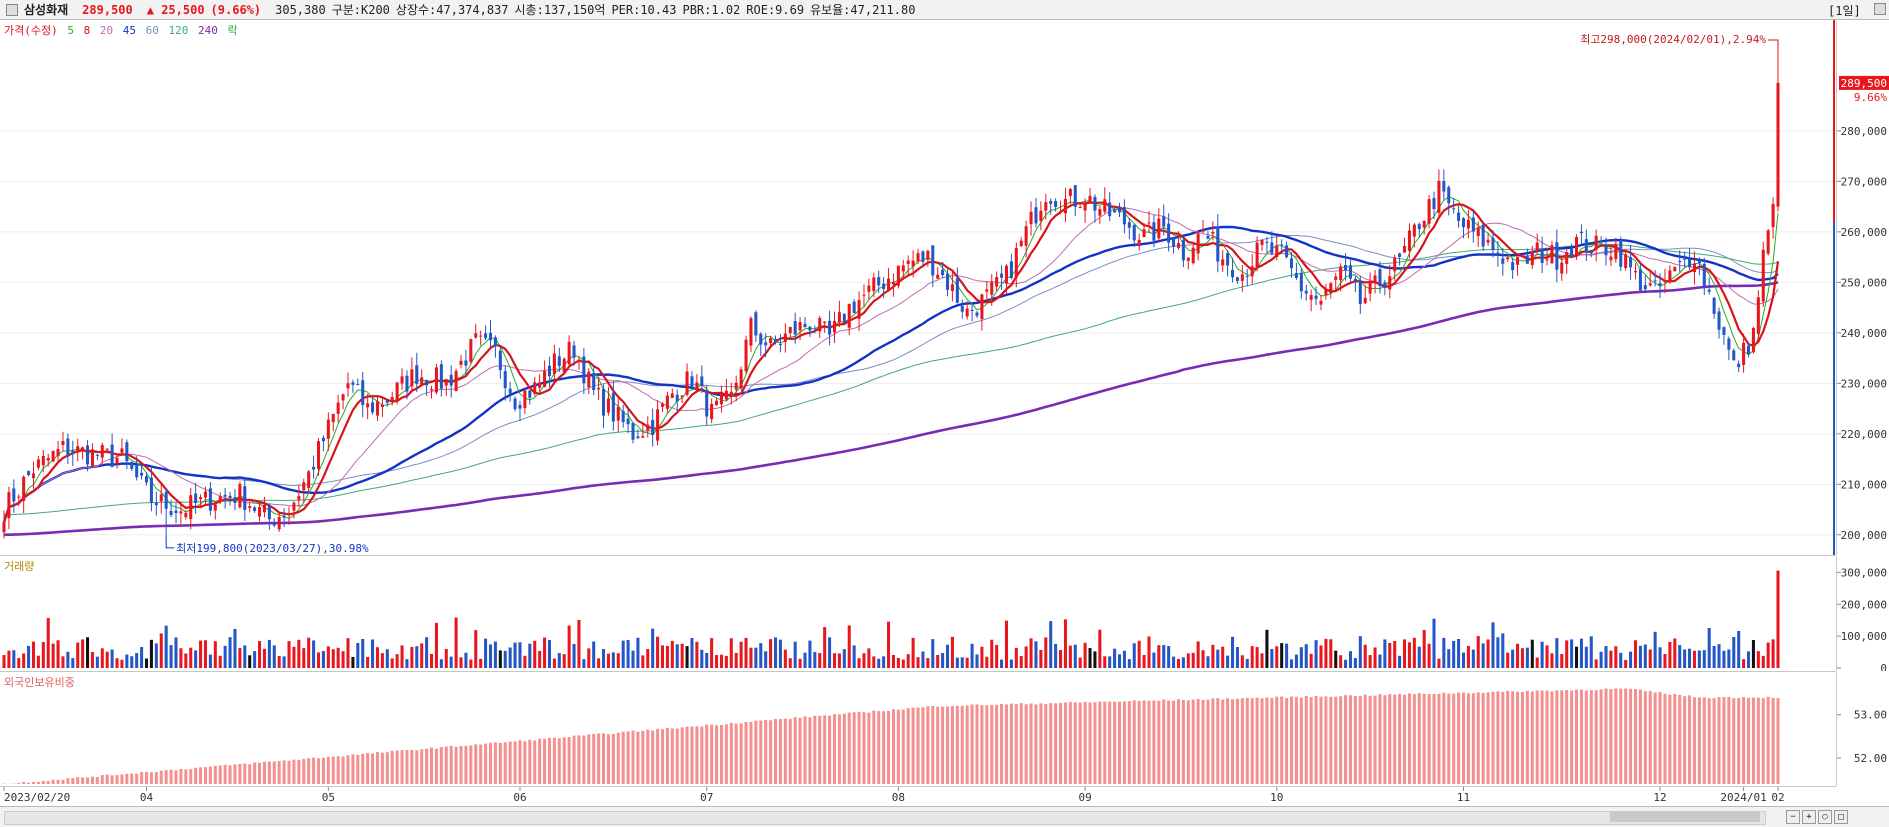 The height and width of the screenshot is (827, 1889). Describe the element at coordinates (918, 613) in the screenshot. I see `volume-chart` at that location.